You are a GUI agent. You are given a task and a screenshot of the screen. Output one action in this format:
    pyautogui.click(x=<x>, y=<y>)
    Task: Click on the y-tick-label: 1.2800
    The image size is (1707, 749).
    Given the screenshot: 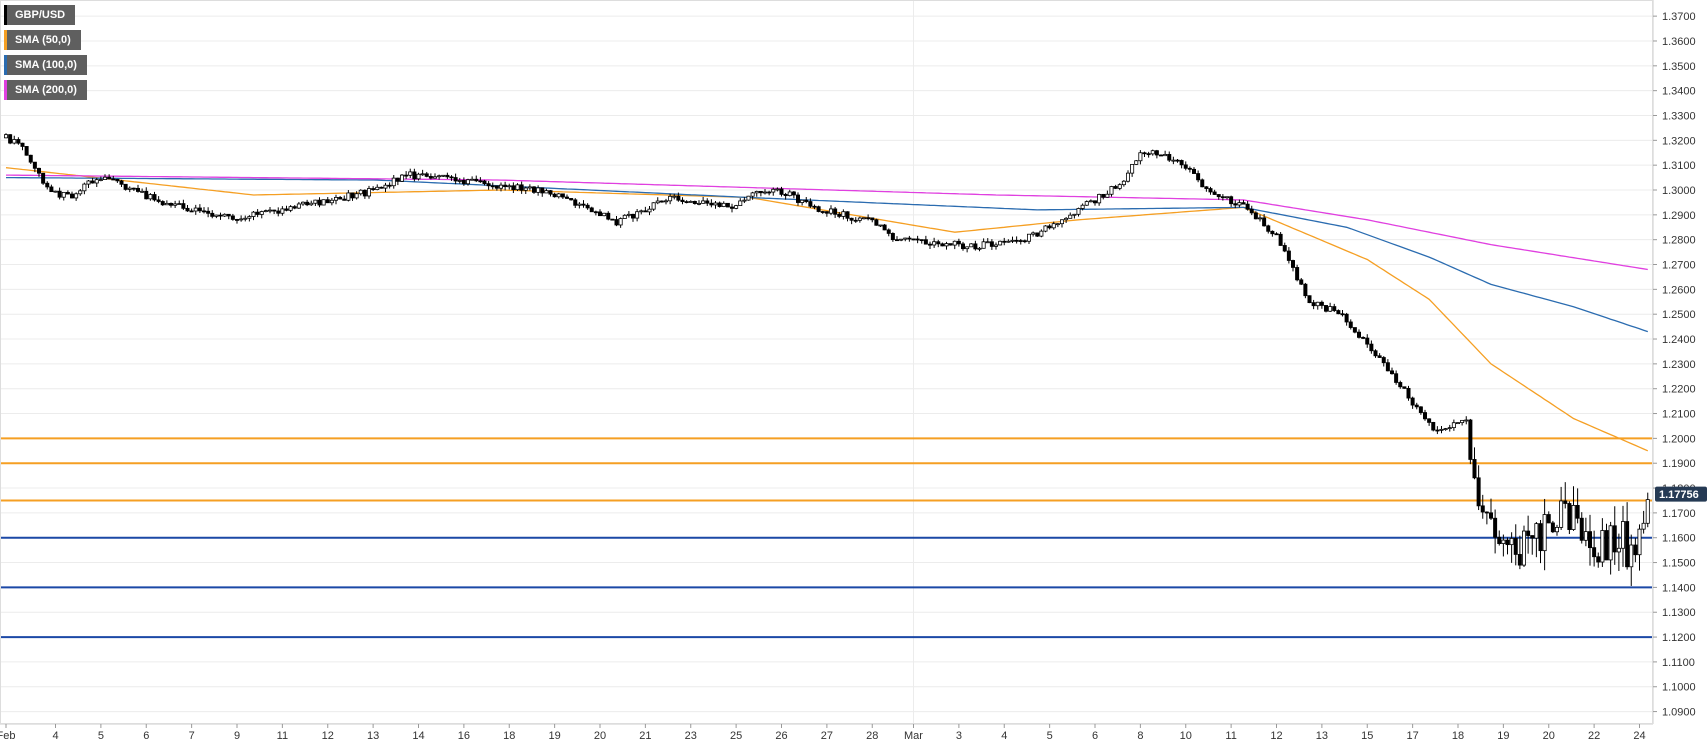 What is the action you would take?
    pyautogui.click(x=1679, y=241)
    